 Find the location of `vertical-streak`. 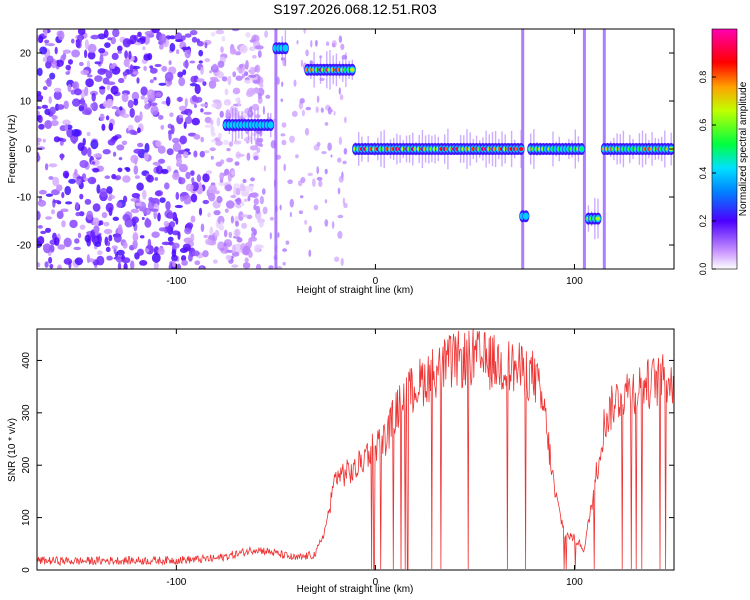

vertical-streak is located at coordinates (276, 149).